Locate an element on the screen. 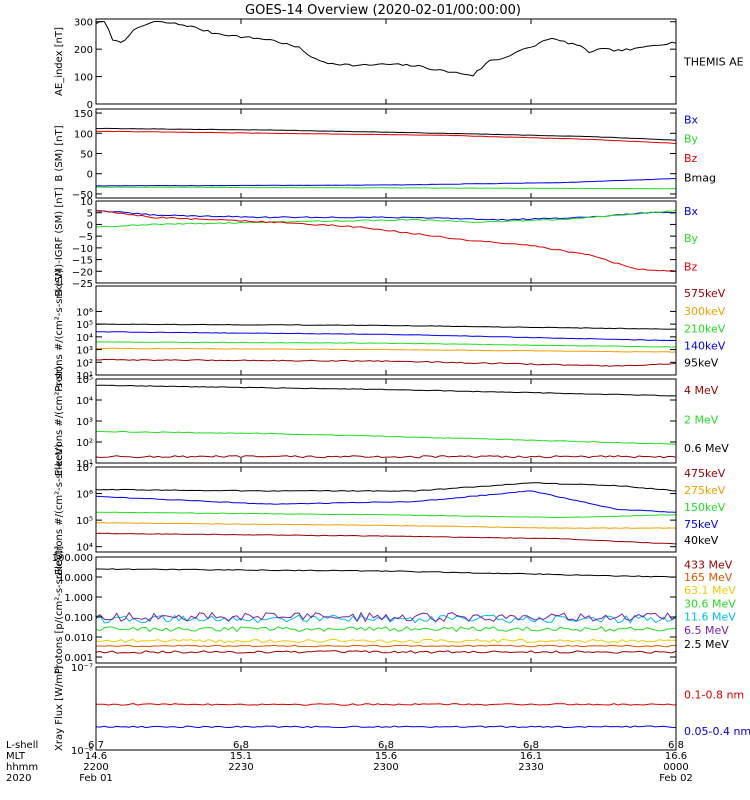 The width and height of the screenshot is (750, 800). x-tick-label: 16.6 is located at coordinates (676, 756).